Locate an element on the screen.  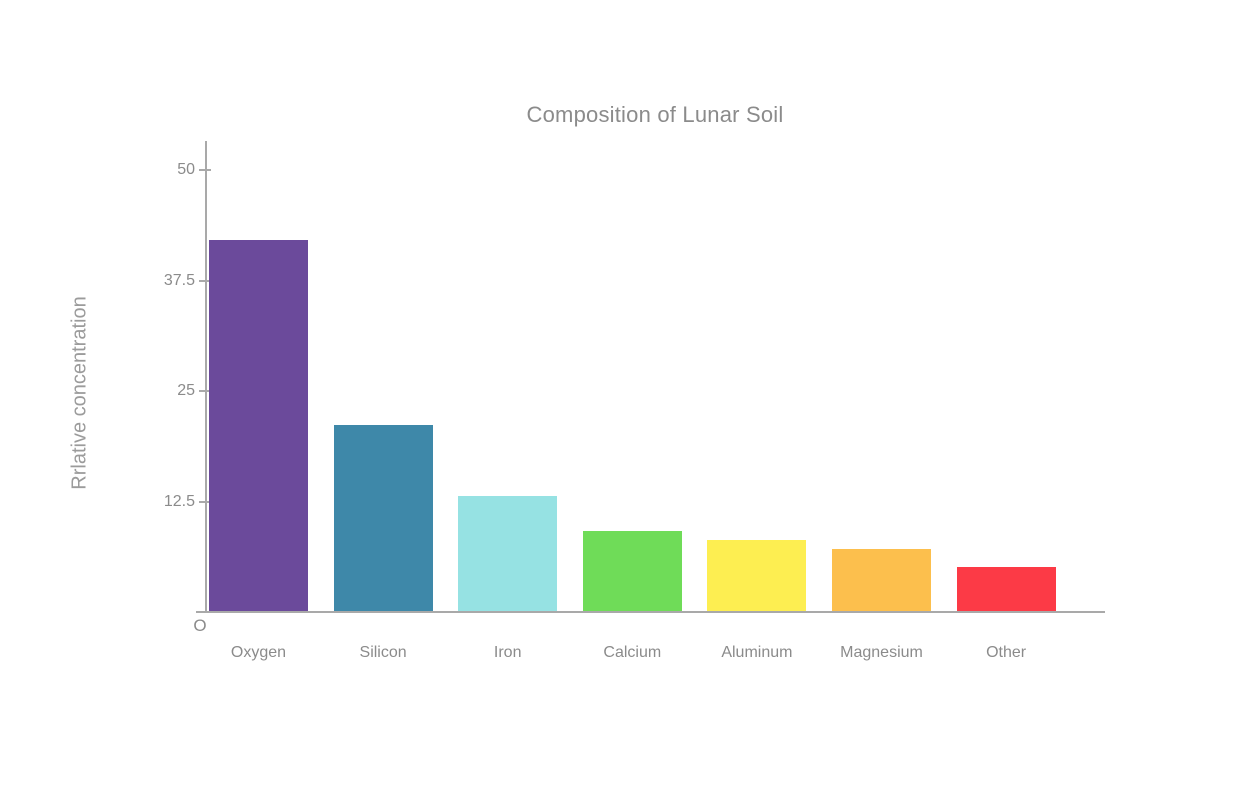
x-label-aluminum: Aluminum is located at coordinates (757, 652).